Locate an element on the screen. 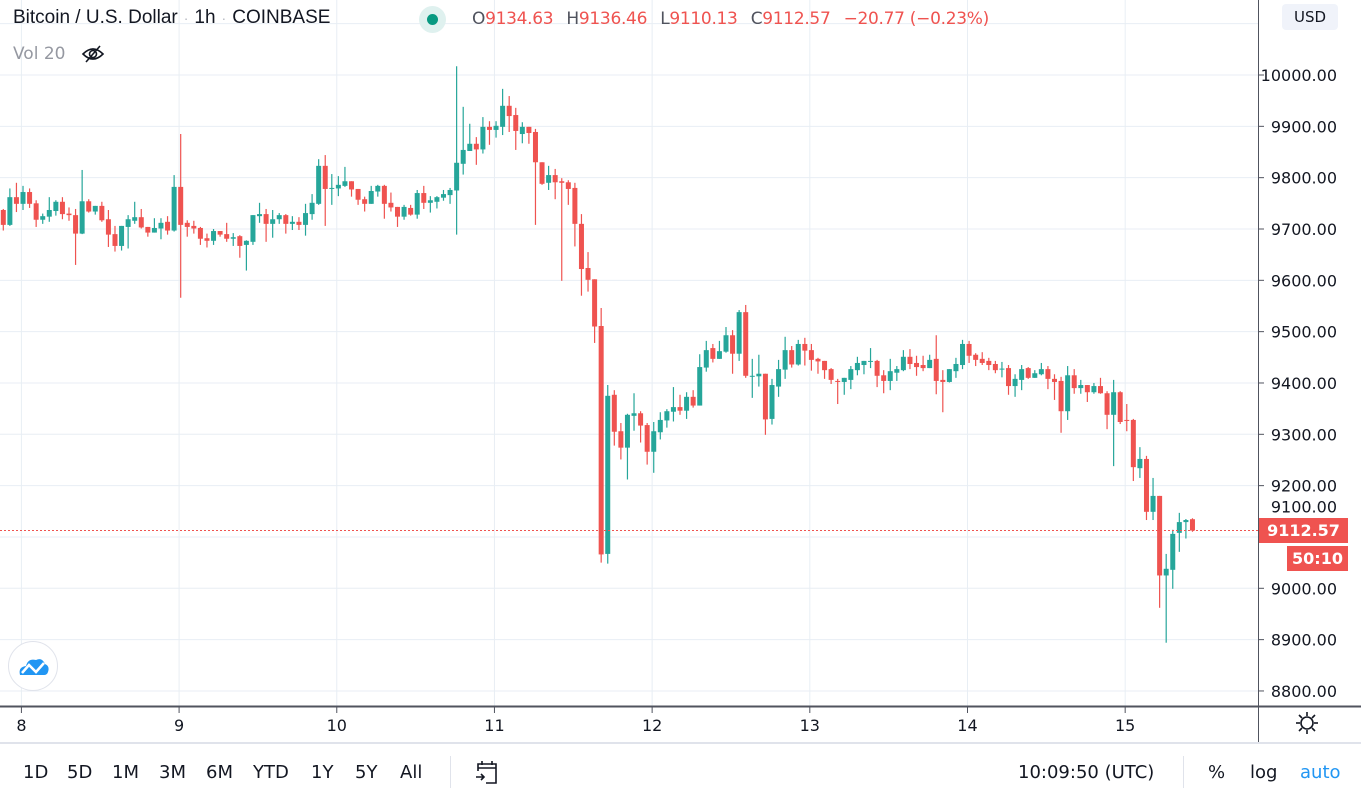 This screenshot has width=1361, height=801. calendar-goto-icon is located at coordinates (487, 772).